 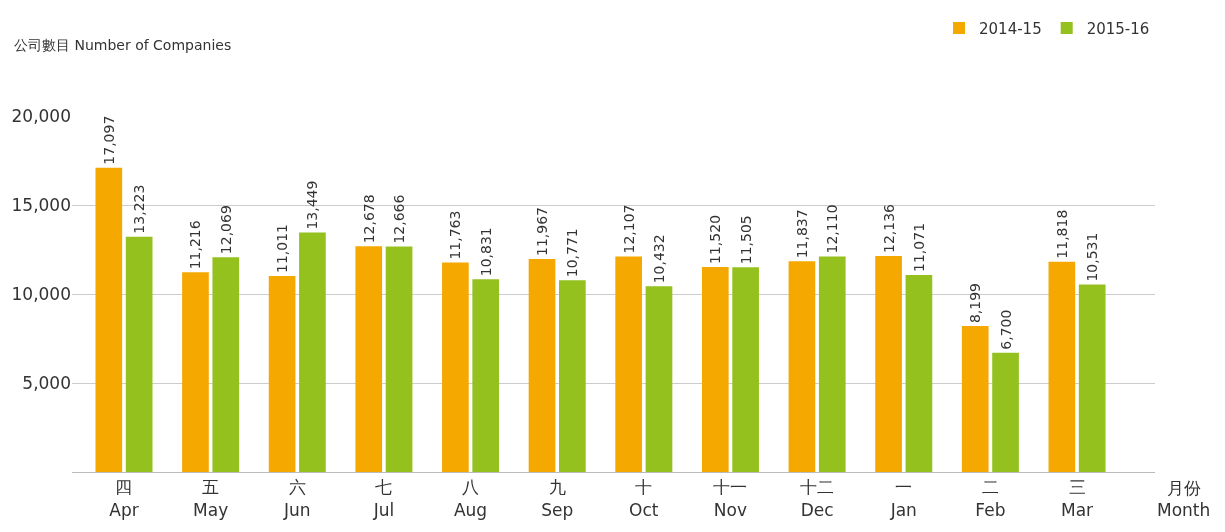 I want to click on data-label: 11,763, so click(x=455, y=235).